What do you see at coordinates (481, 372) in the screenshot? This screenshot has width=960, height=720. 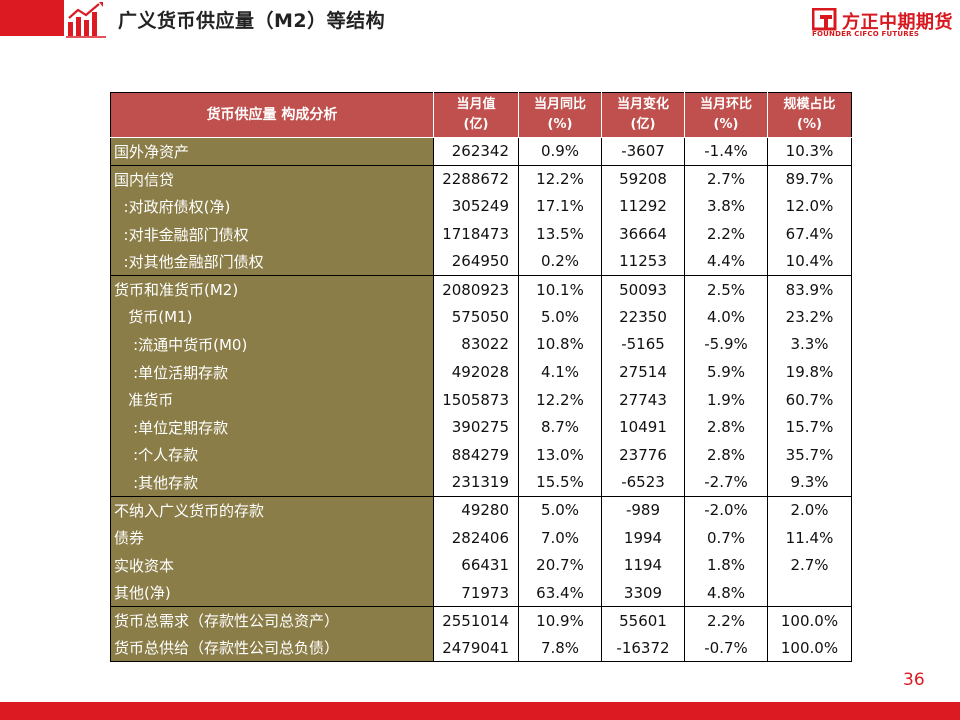 I see `table-row: :单位活期存款 492028 4.1% 27514 5.9% 19.8%` at bounding box center [481, 372].